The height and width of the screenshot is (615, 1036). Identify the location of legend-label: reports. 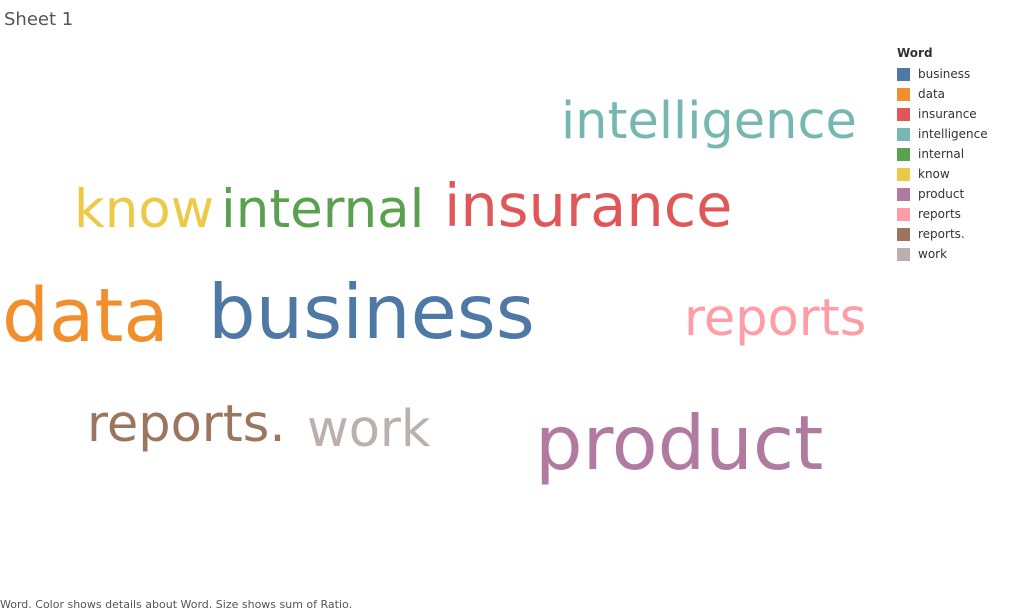
(939, 214).